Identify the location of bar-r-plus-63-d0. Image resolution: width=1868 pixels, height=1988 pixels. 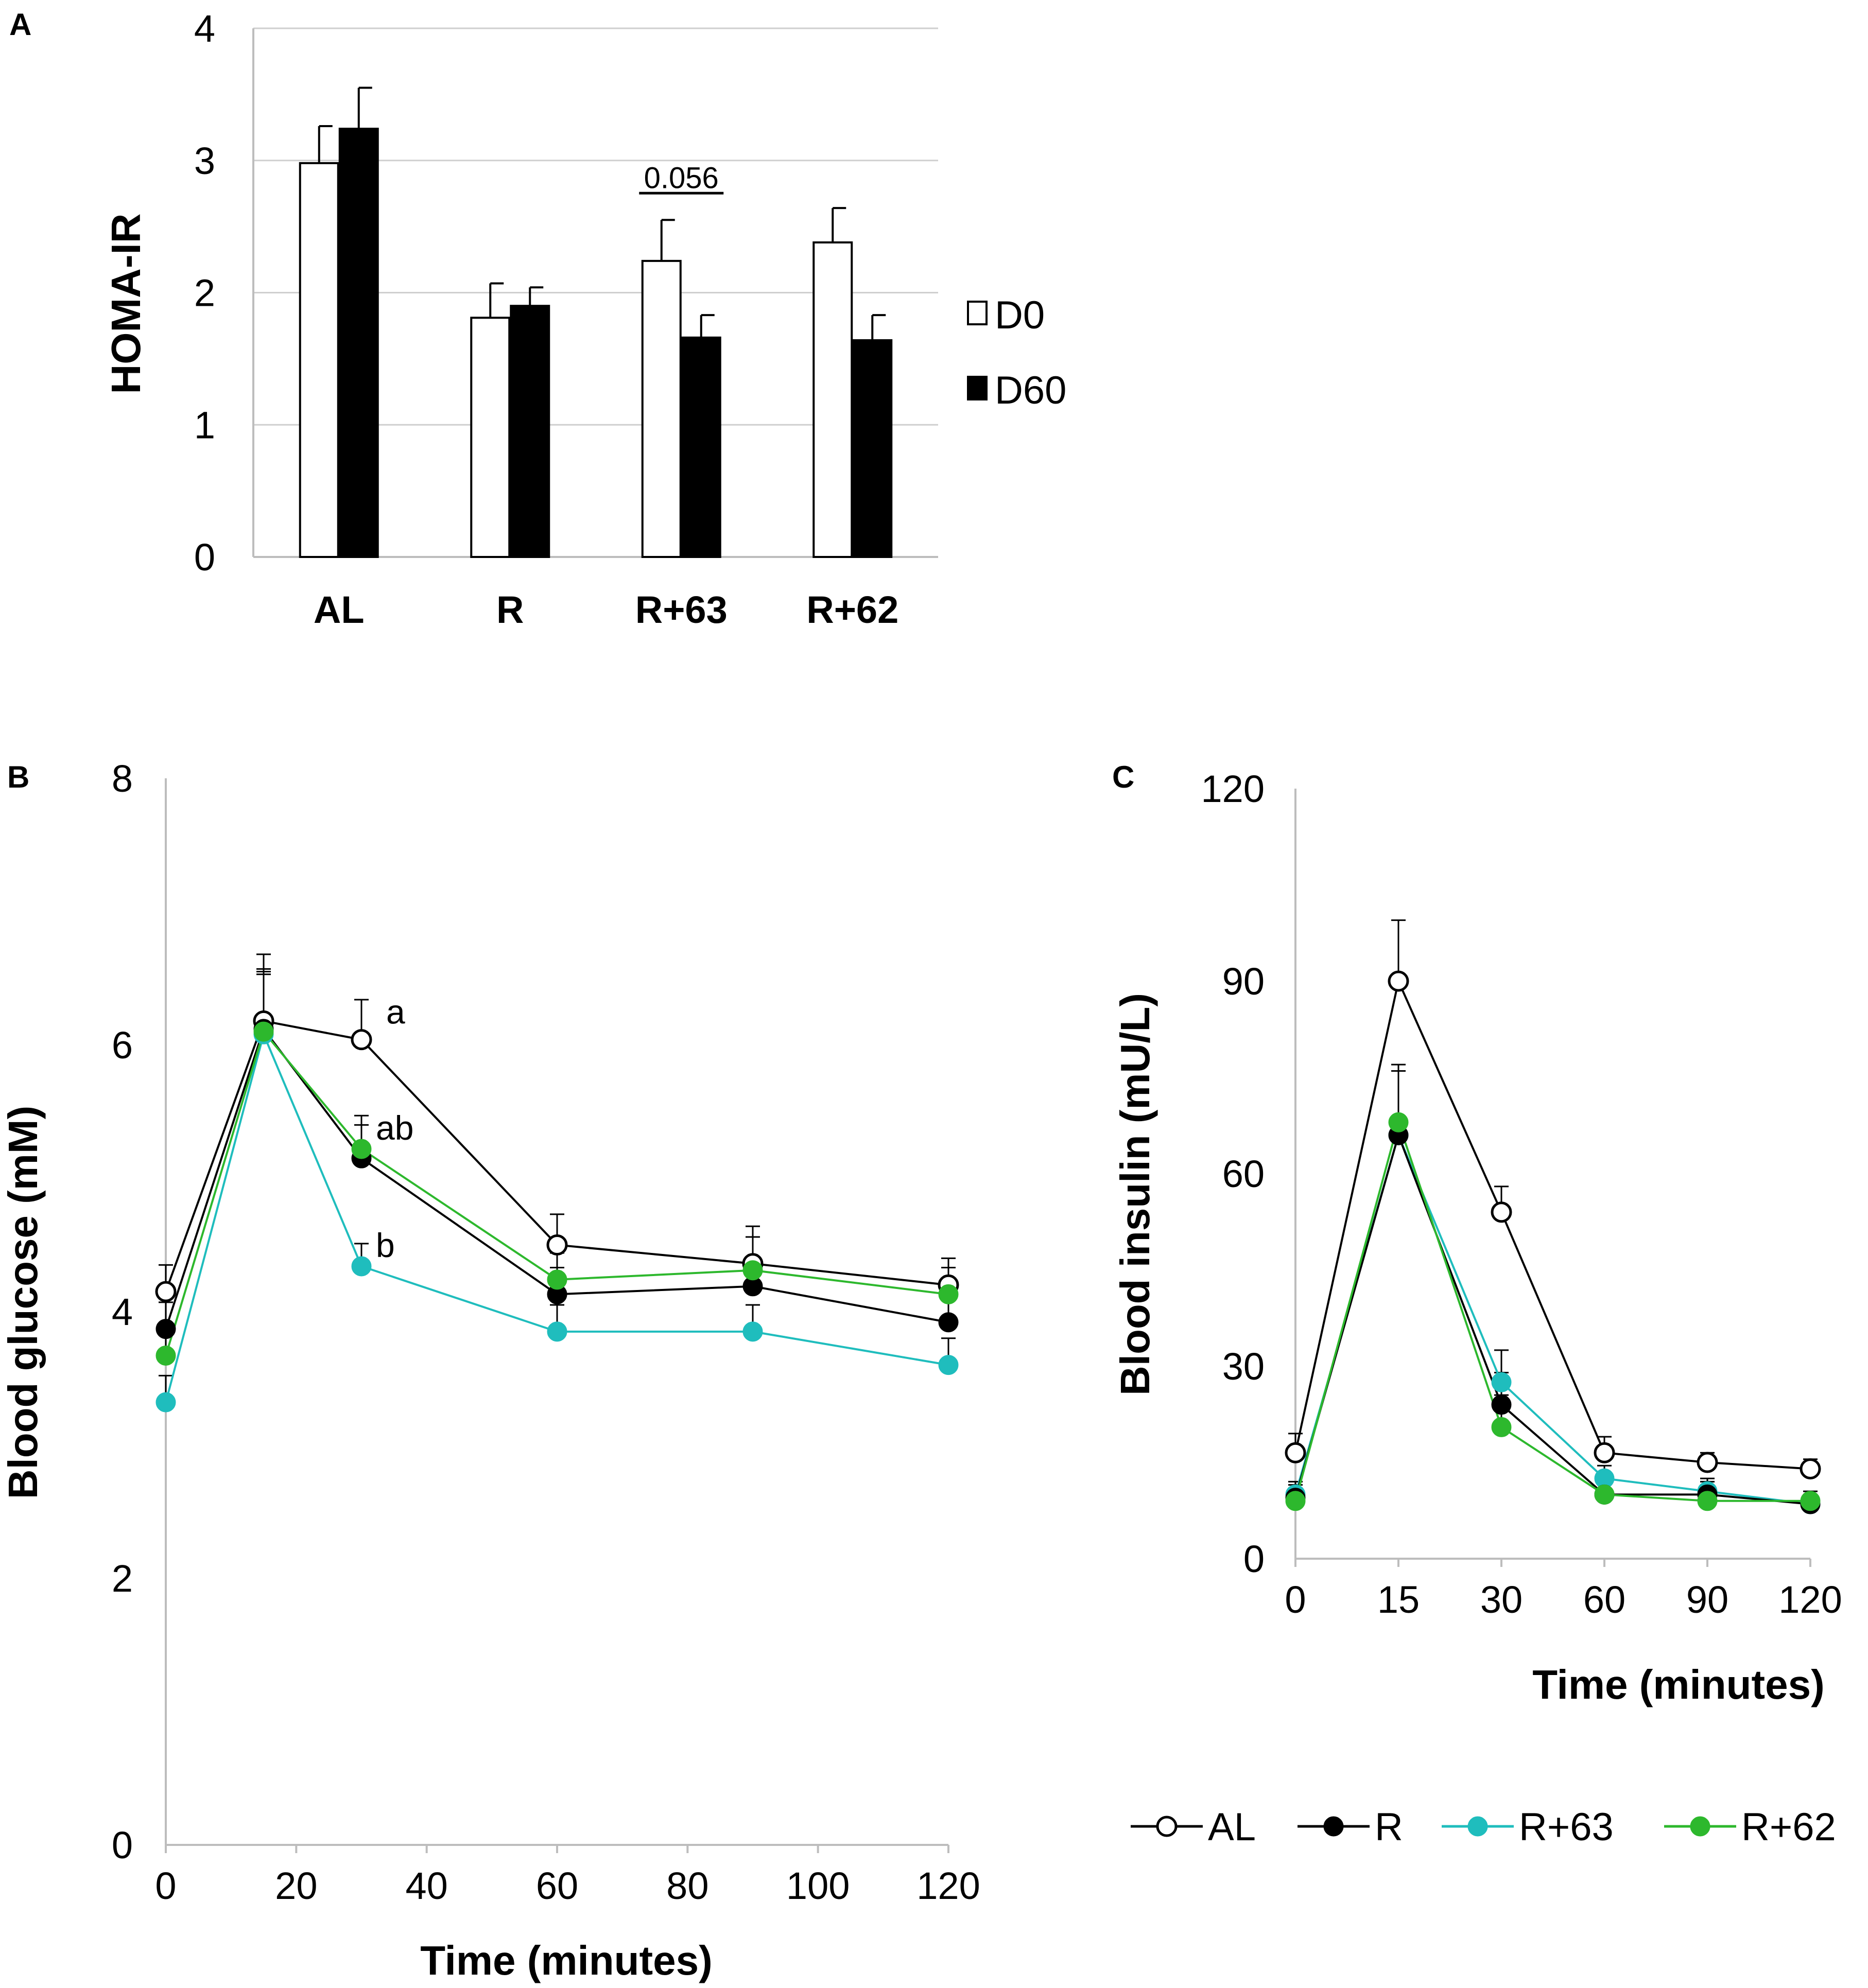
(662, 409).